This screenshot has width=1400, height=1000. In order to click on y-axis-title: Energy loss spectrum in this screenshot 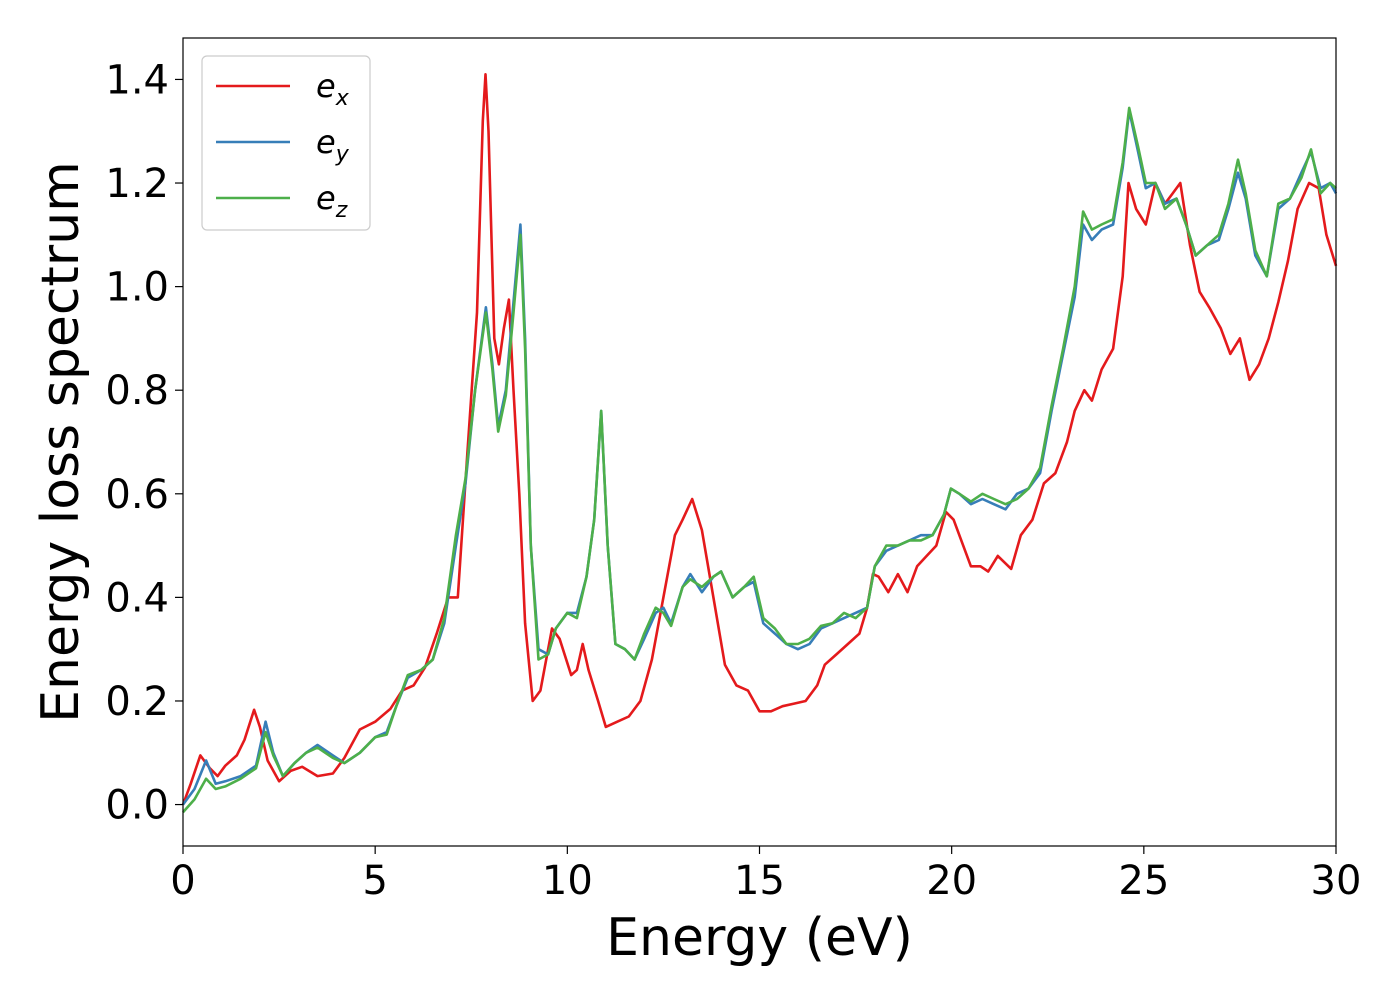, I will do `click(61, 442)`.